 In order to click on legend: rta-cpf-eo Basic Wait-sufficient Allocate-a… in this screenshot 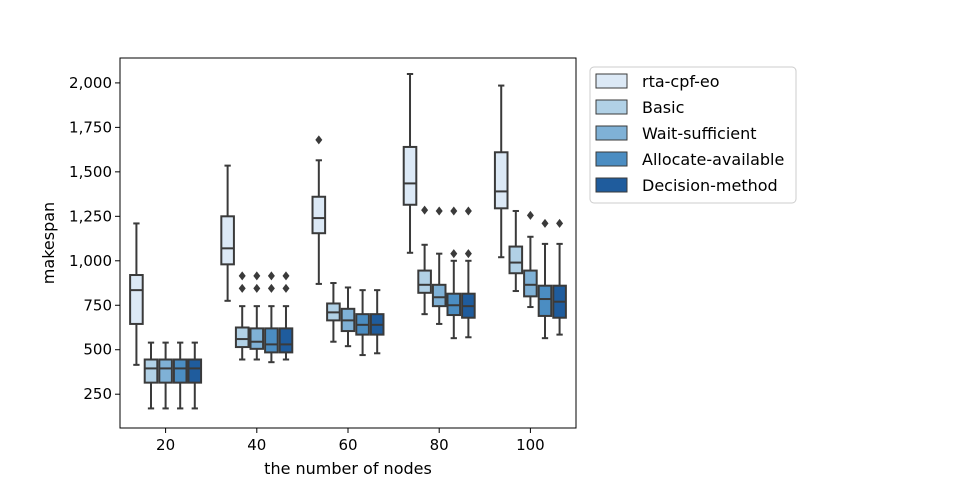, I will do `click(693, 135)`.